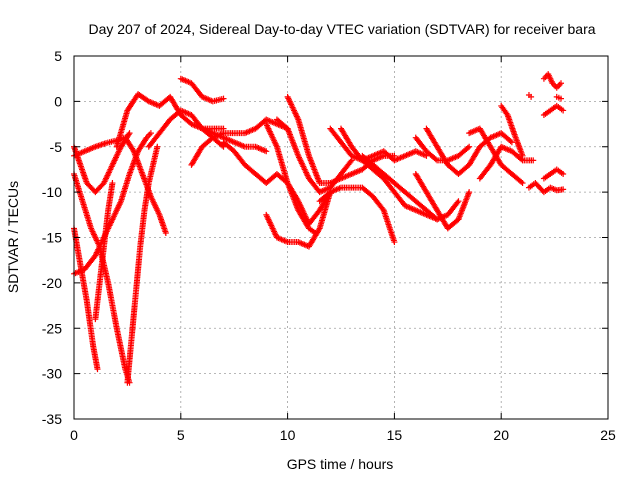 This screenshot has width=640, height=480. Describe the element at coordinates (74, 435) in the screenshot. I see `x-tick-label: 0` at that location.